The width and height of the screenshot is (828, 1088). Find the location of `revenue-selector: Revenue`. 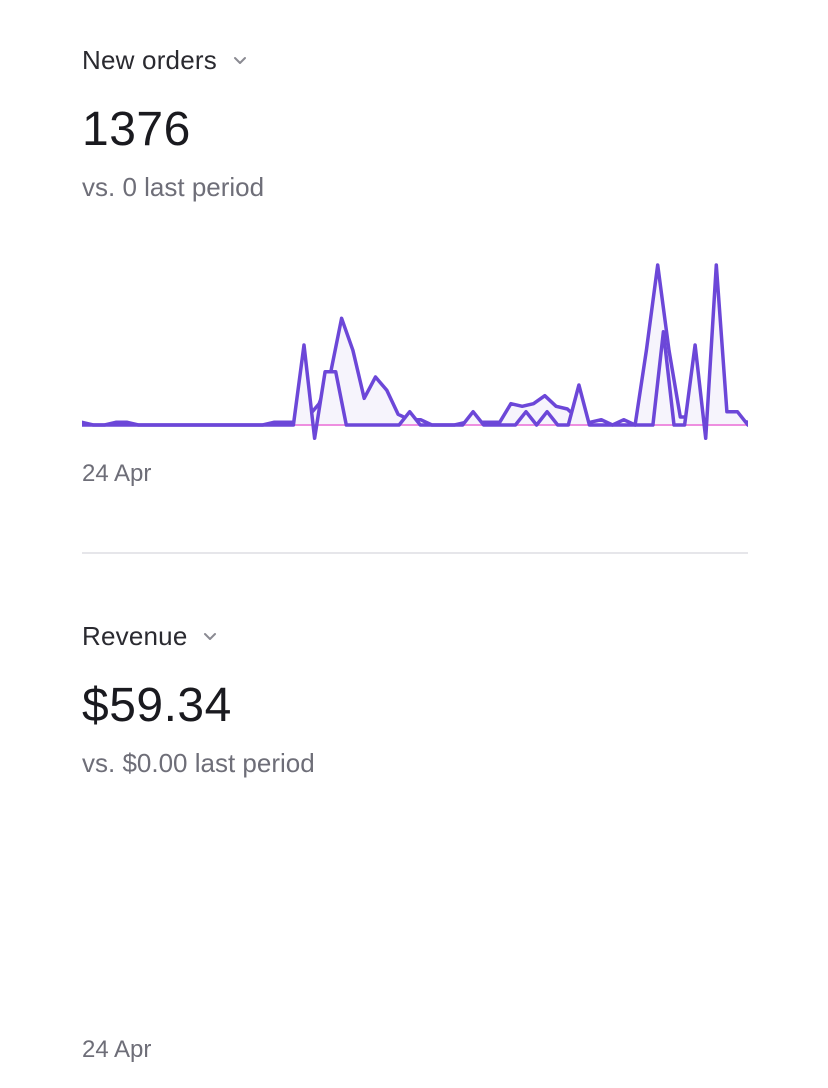

revenue-selector: Revenue is located at coordinates (415, 636).